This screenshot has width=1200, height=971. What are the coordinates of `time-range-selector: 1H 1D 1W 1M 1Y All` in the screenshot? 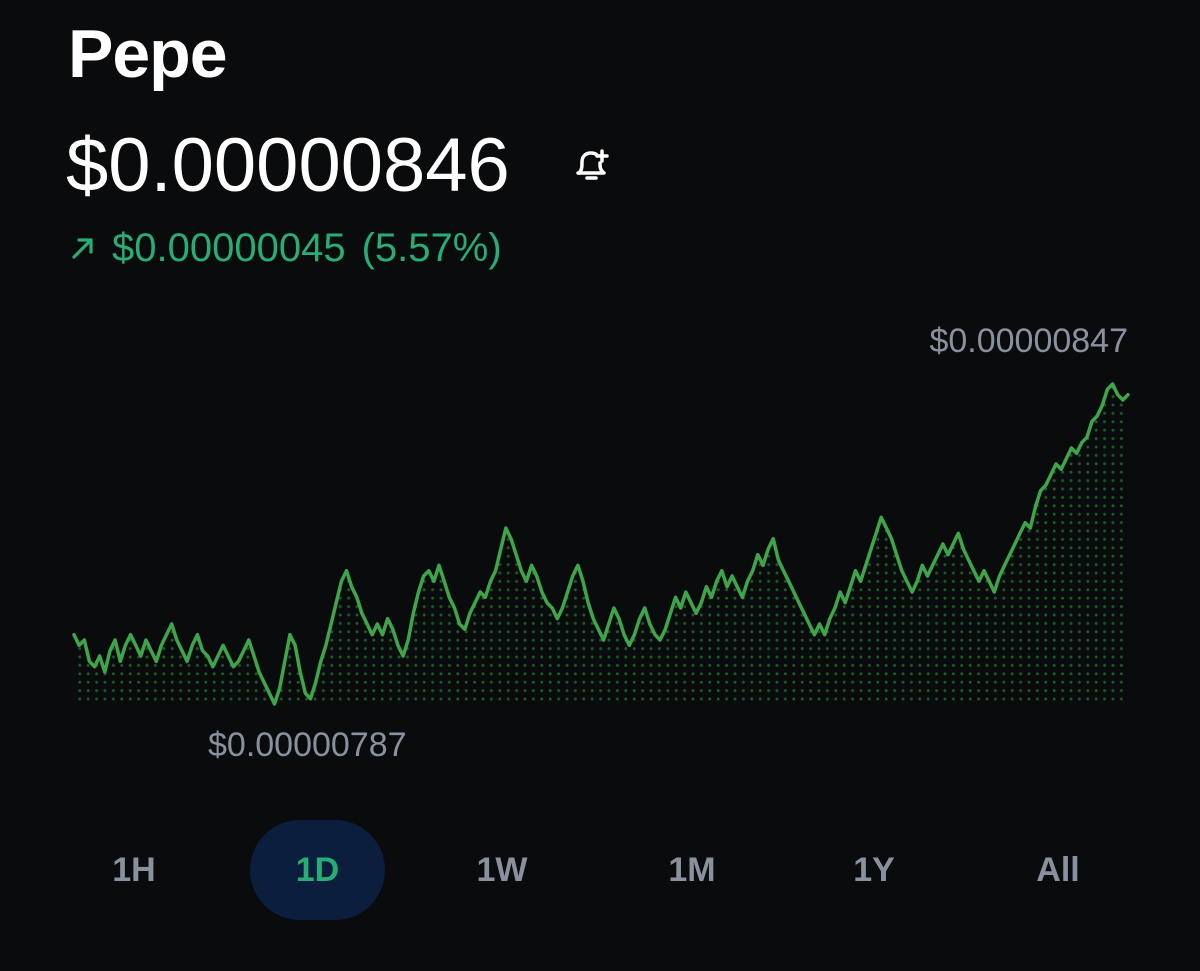 It's located at (600, 875).